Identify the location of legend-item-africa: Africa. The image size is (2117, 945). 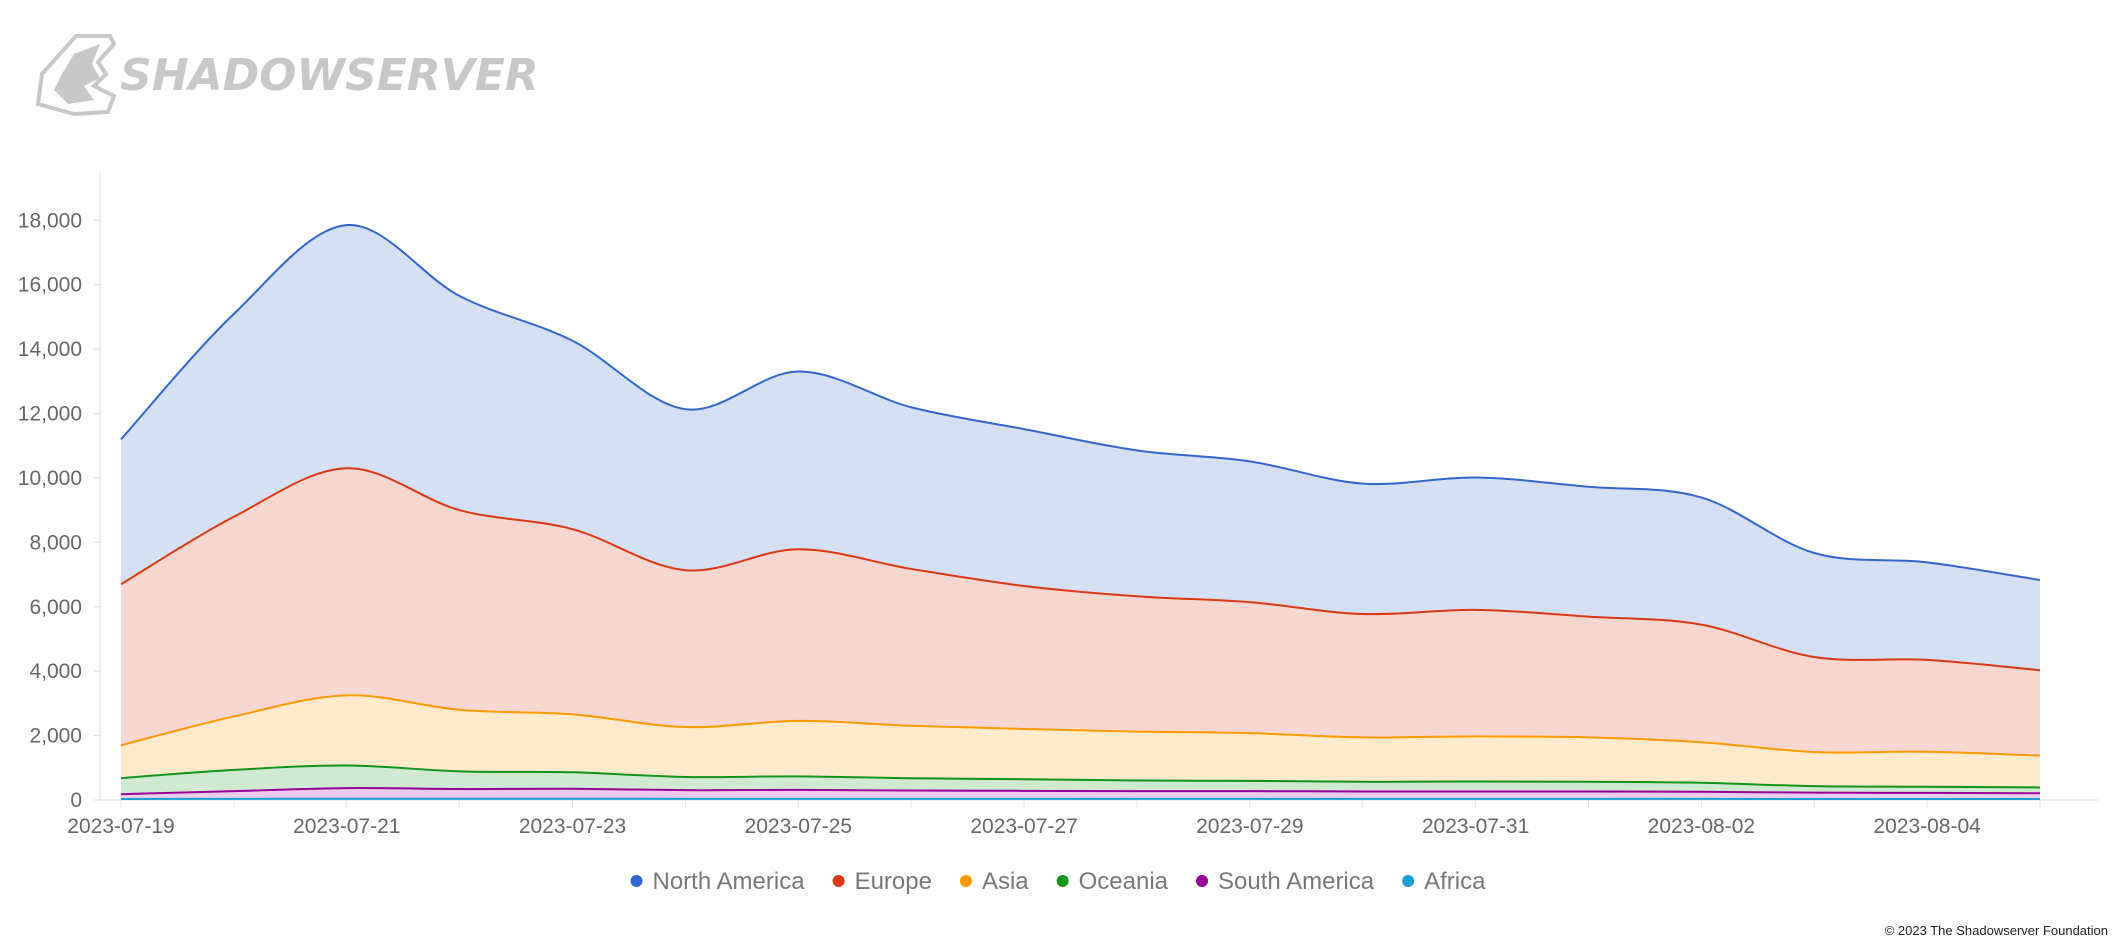
(1444, 881).